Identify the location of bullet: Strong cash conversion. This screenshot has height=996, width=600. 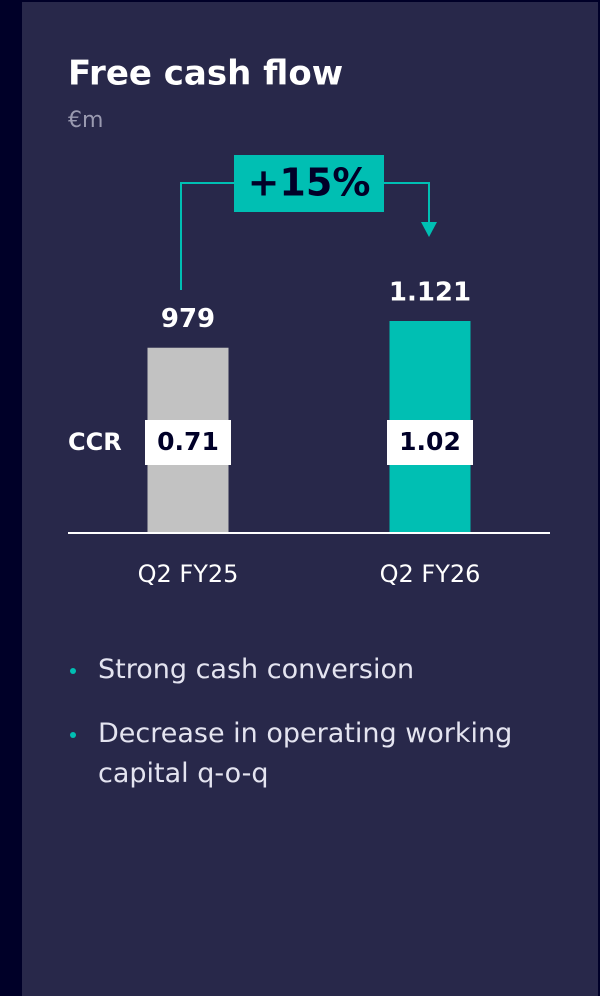
(308, 670).